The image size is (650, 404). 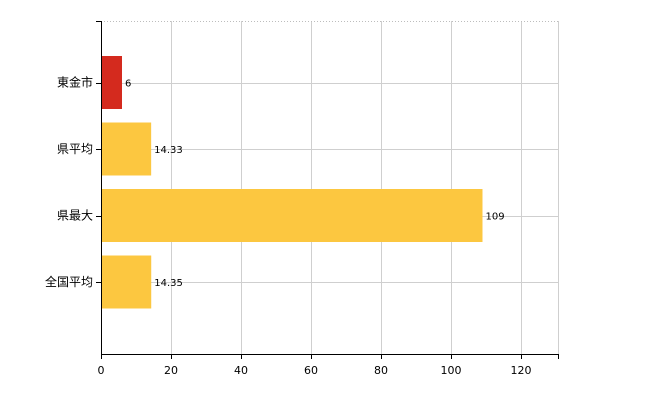 I want to click on category-label-2: 県最大, so click(x=75, y=216).